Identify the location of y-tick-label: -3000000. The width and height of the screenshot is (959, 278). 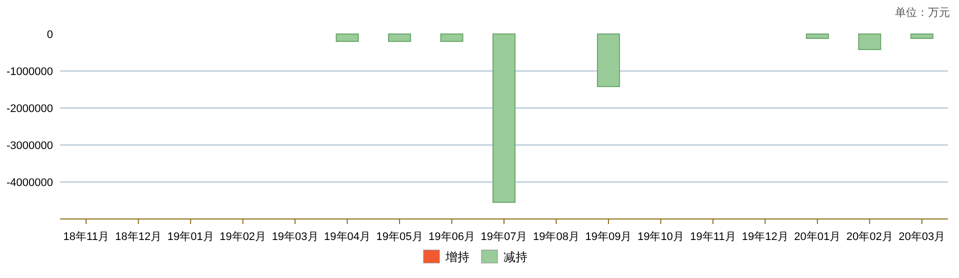
(29, 146).